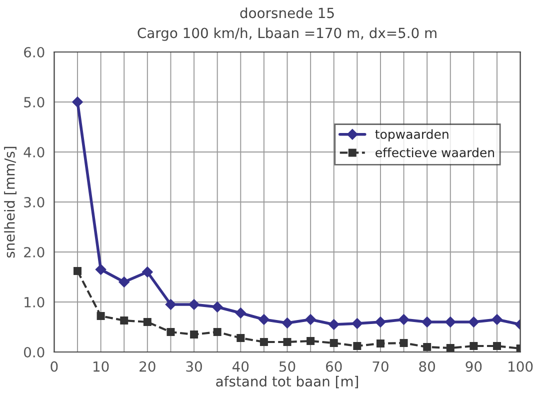 The height and width of the screenshot is (400, 542). What do you see at coordinates (34, 52) in the screenshot?
I see `y-tick-label: 6.0` at bounding box center [34, 52].